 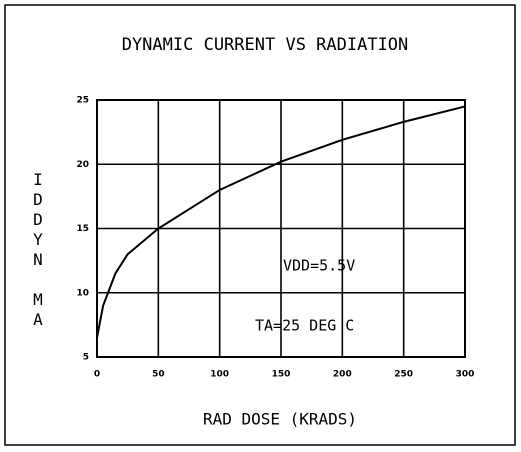 I want to click on annotation: TA=25 DEG C, so click(x=304, y=326).